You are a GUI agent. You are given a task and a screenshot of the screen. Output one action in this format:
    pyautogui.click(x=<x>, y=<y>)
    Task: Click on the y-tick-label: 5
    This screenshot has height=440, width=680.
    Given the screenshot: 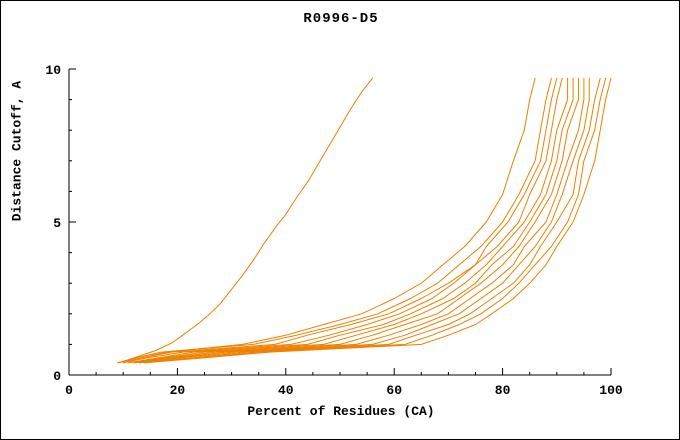 What is the action you would take?
    pyautogui.click(x=57, y=223)
    